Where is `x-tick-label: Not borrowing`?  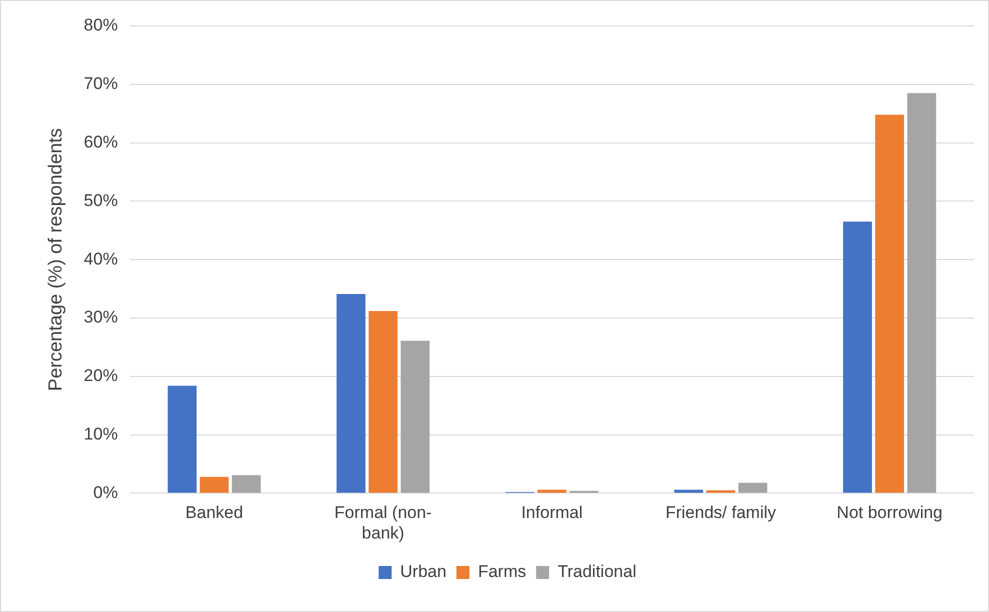
x-tick-label: Not borrowing is located at coordinates (889, 512).